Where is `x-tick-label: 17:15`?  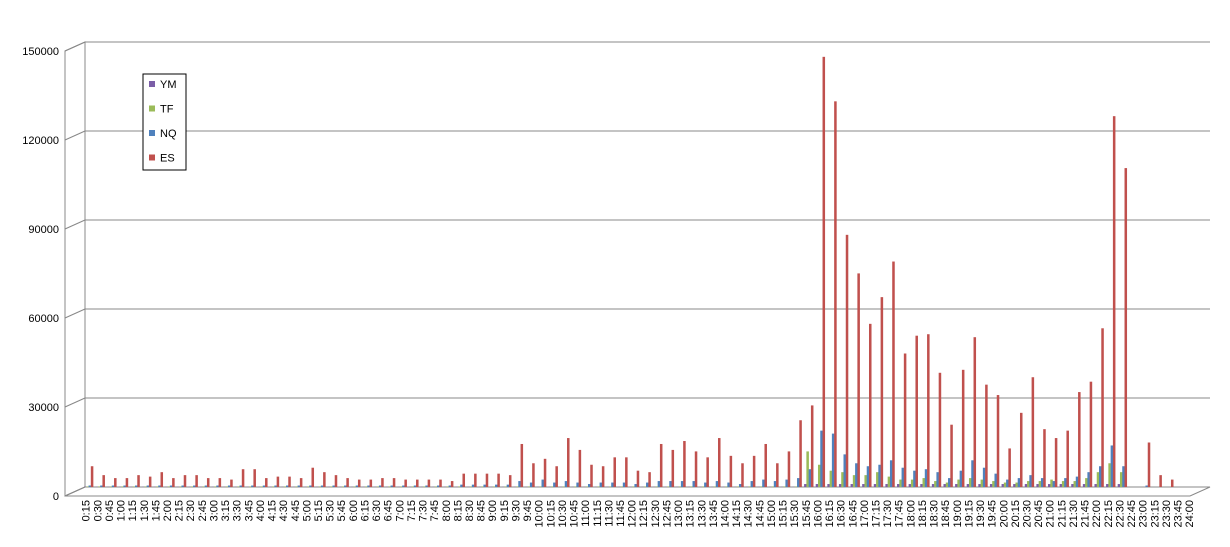
x-tick-label: 17:15 is located at coordinates (877, 514).